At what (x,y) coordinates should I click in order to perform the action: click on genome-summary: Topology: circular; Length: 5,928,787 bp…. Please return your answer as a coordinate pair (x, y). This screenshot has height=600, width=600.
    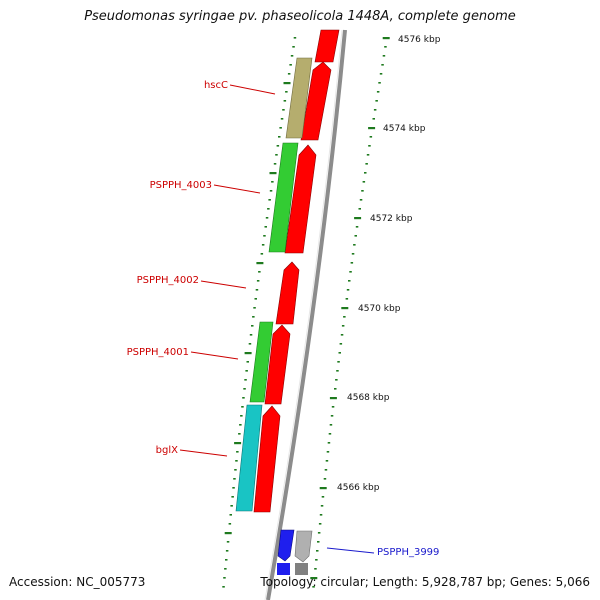
    Looking at the image, I should click on (425, 582).